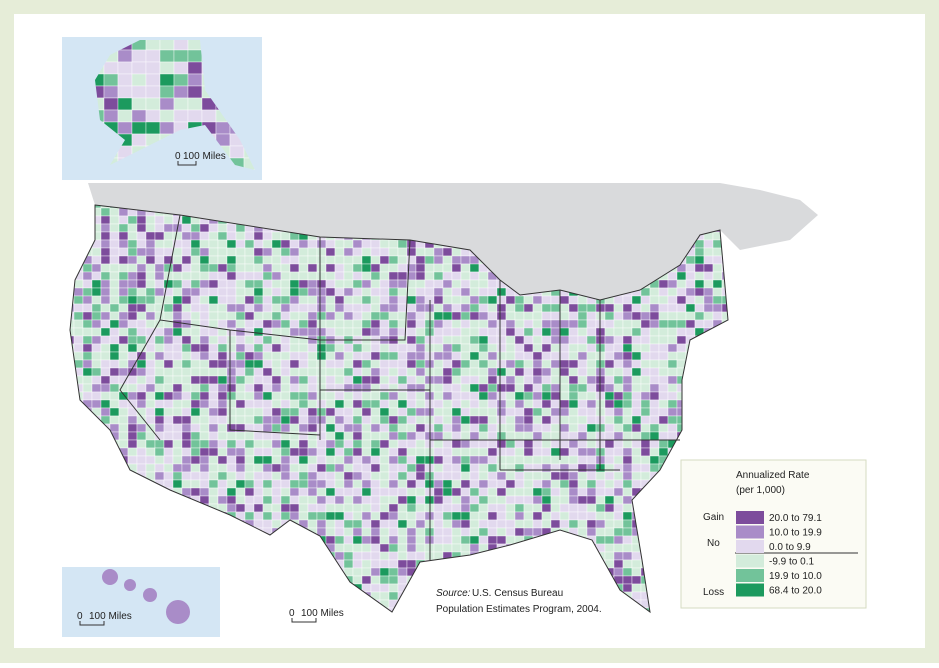 The height and width of the screenshot is (668, 939). What do you see at coordinates (139, 104) in the screenshot?
I see `borough` at bounding box center [139, 104].